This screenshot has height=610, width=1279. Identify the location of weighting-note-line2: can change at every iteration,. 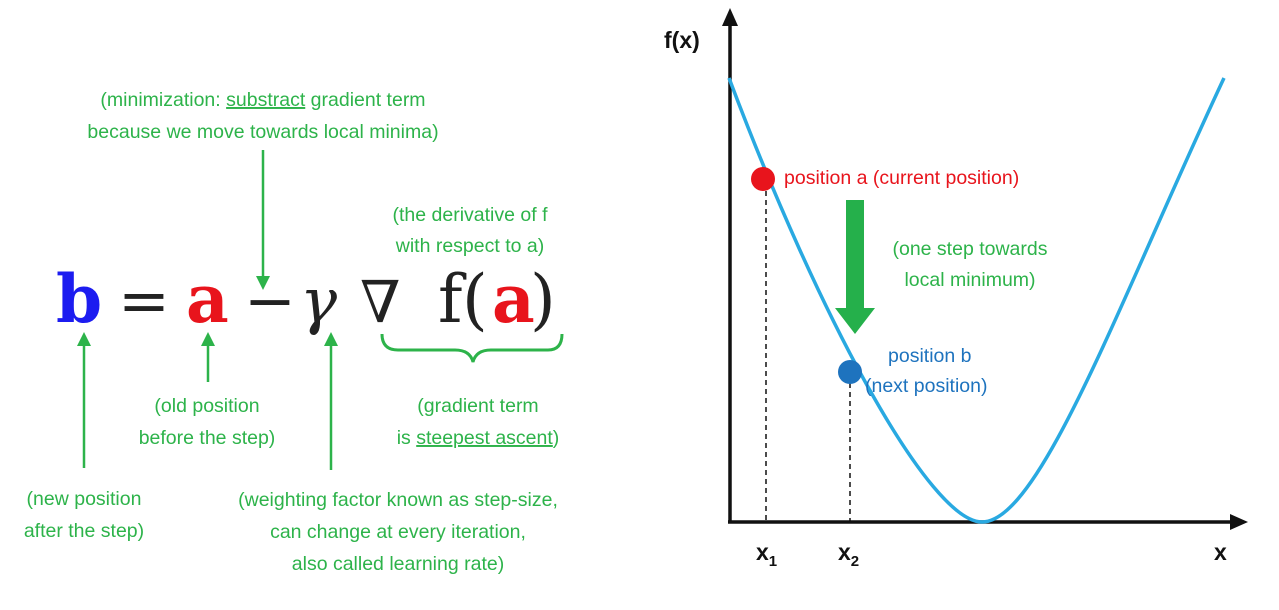
(398, 532).